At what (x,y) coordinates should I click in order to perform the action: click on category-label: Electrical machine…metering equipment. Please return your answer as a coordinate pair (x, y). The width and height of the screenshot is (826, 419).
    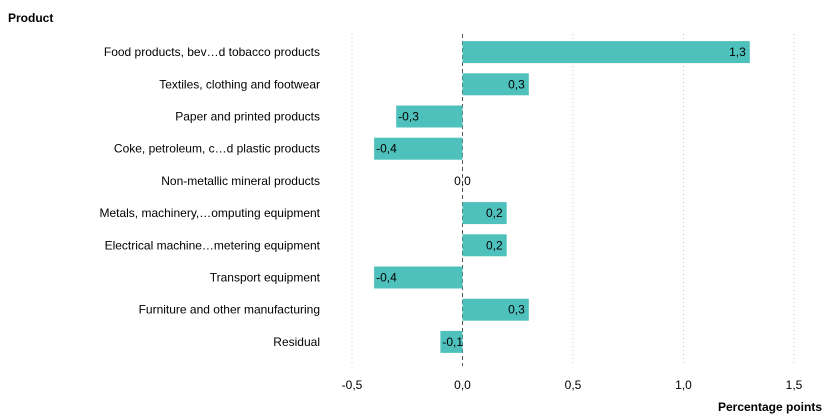
    Looking at the image, I should click on (213, 245).